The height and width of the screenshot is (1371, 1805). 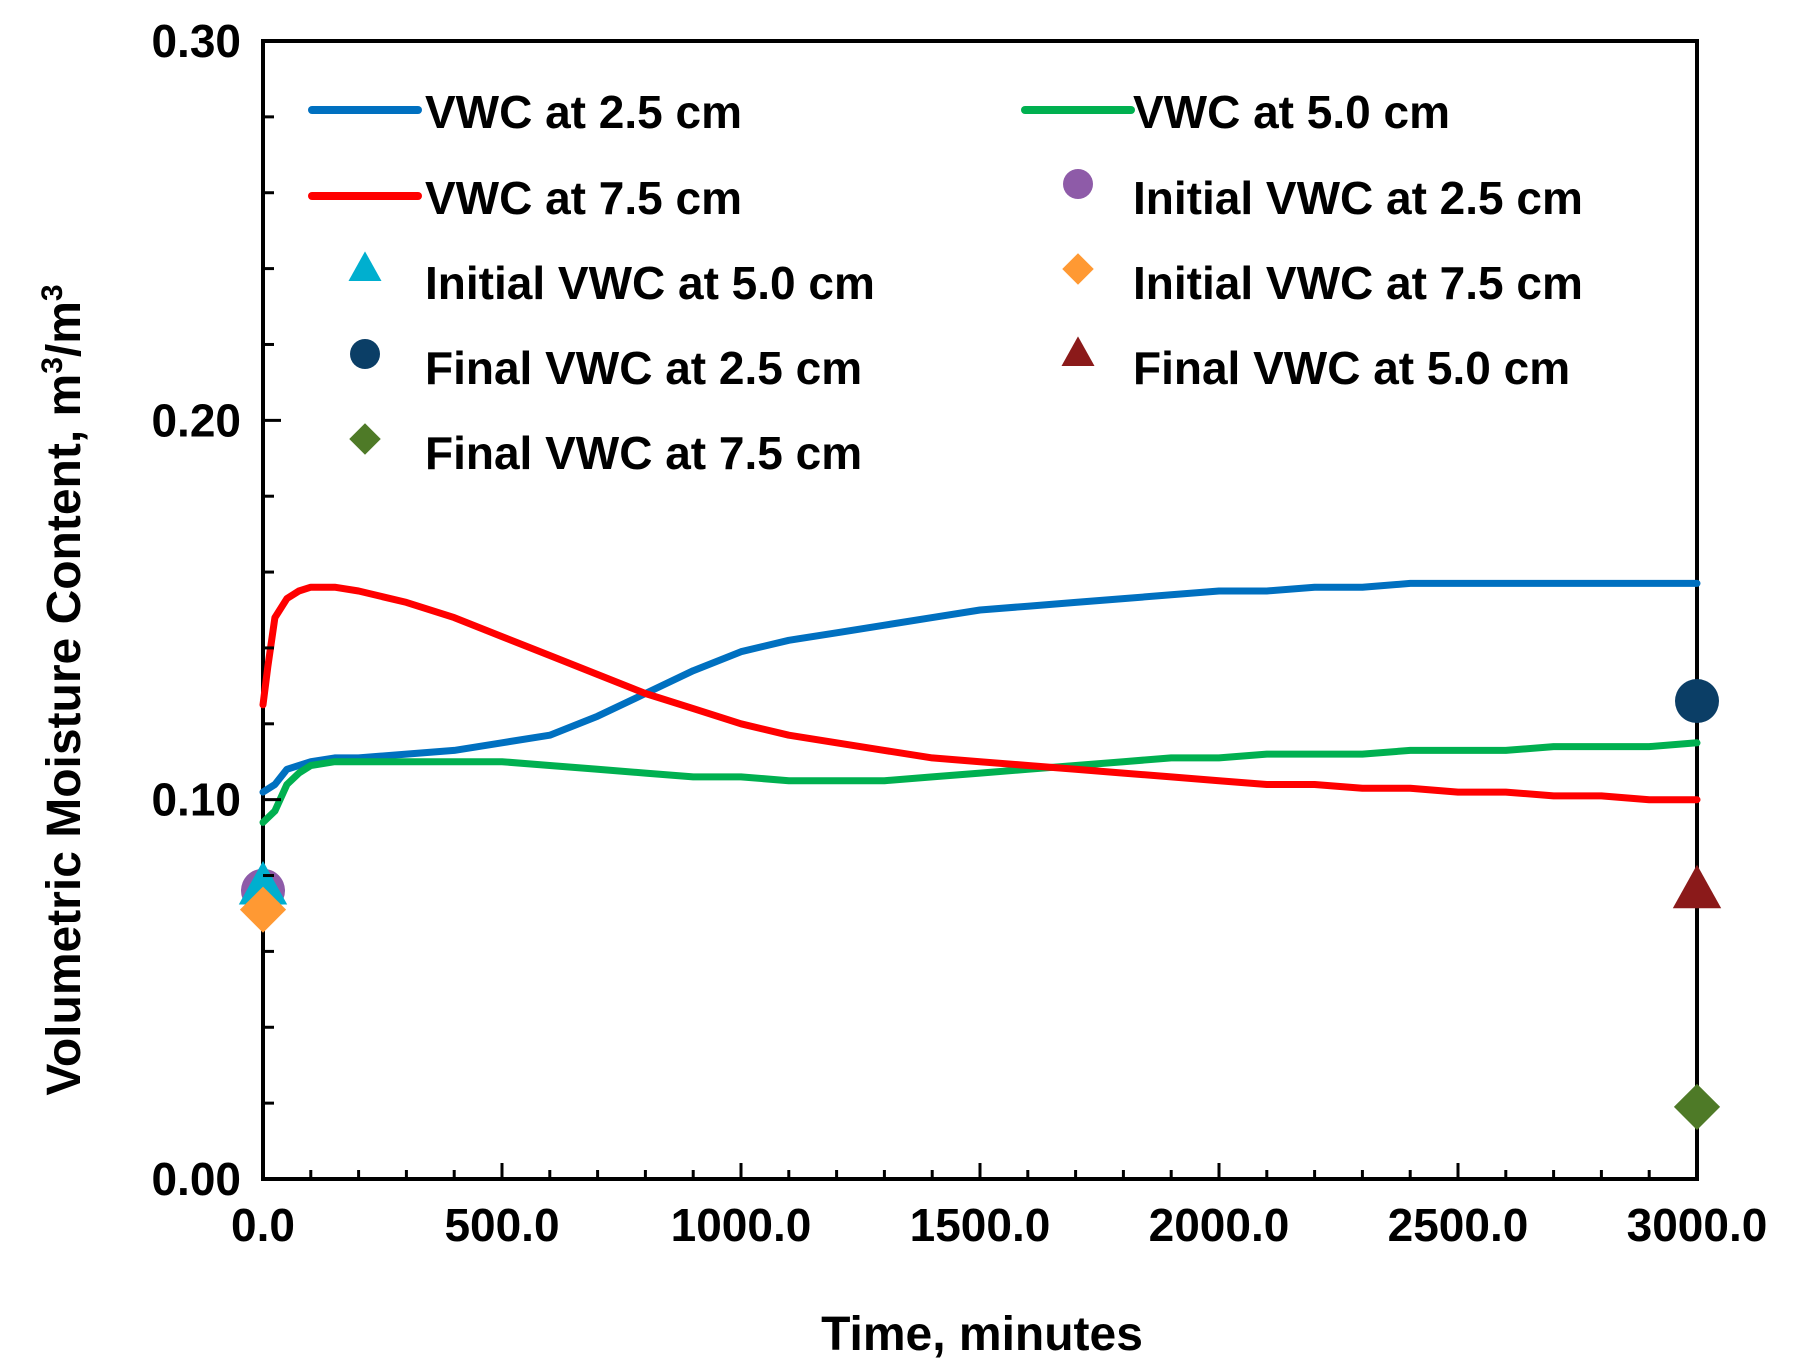 What do you see at coordinates (643, 368) in the screenshot?
I see `legend-label-7: Final VWC at 2.5 cm` at bounding box center [643, 368].